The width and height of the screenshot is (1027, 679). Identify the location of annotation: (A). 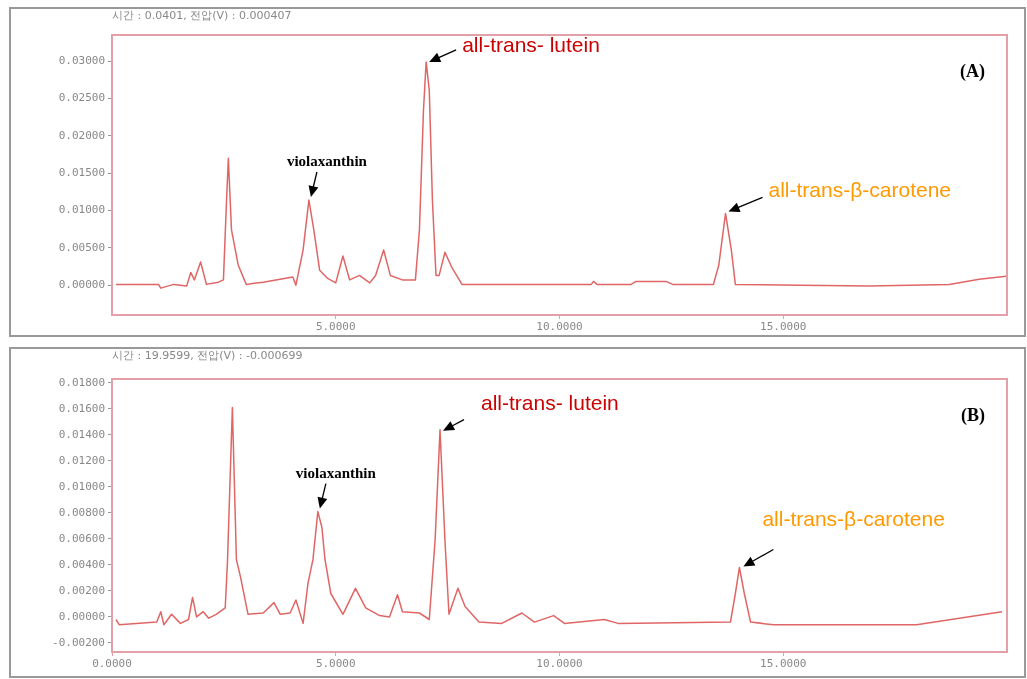
(972, 71).